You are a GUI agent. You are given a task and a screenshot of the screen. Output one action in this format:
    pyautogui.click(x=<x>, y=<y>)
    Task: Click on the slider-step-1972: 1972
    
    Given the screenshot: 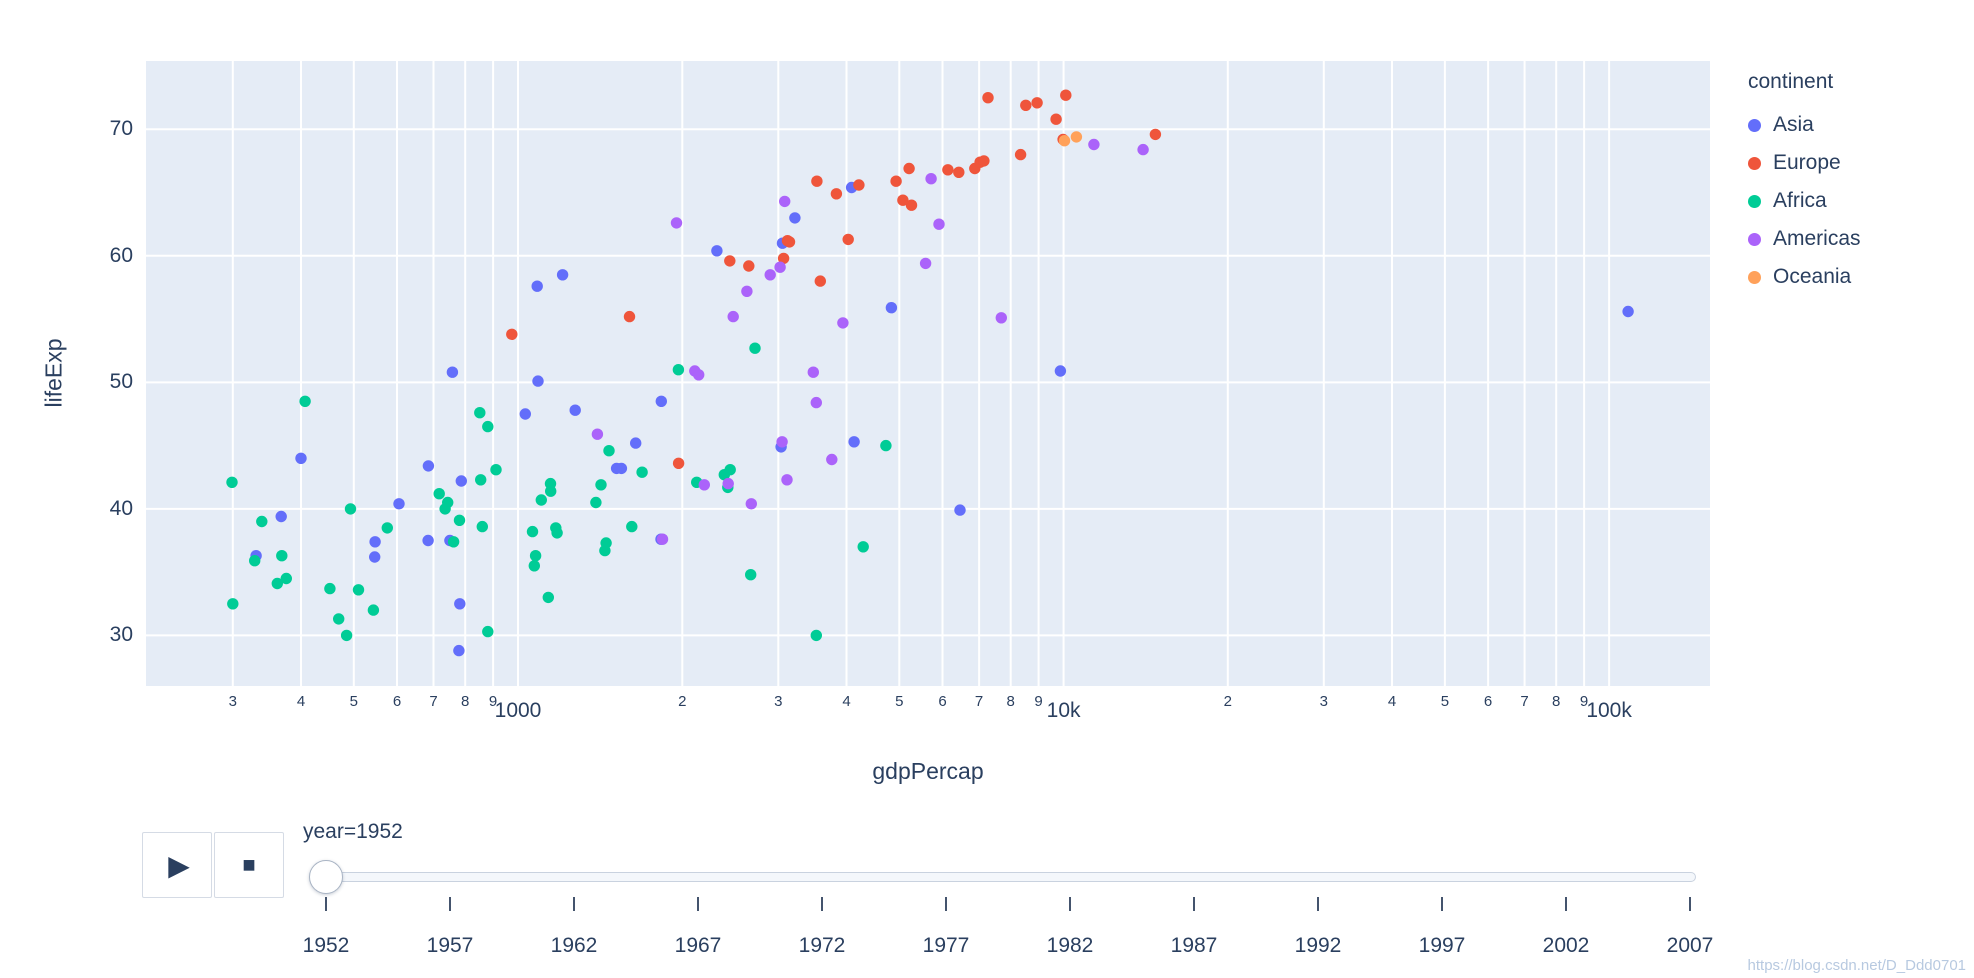 What is the action you would take?
    pyautogui.click(x=822, y=945)
    